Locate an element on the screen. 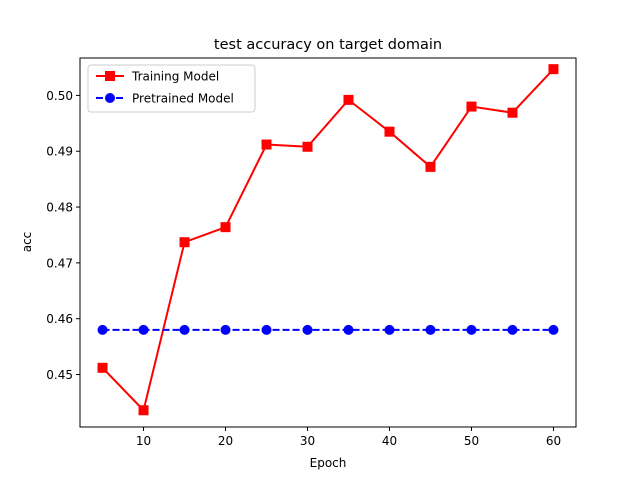 The height and width of the screenshot is (484, 640). x-tick-label: 50 is located at coordinates (471, 441).